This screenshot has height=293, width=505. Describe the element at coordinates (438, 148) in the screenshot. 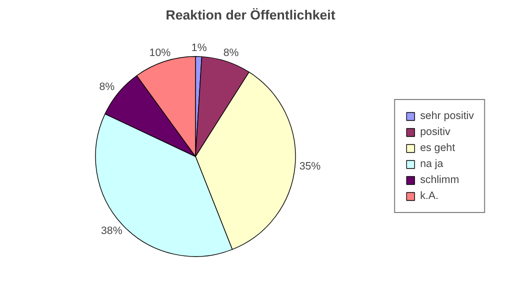

I see `legend-label: es geht` at that location.